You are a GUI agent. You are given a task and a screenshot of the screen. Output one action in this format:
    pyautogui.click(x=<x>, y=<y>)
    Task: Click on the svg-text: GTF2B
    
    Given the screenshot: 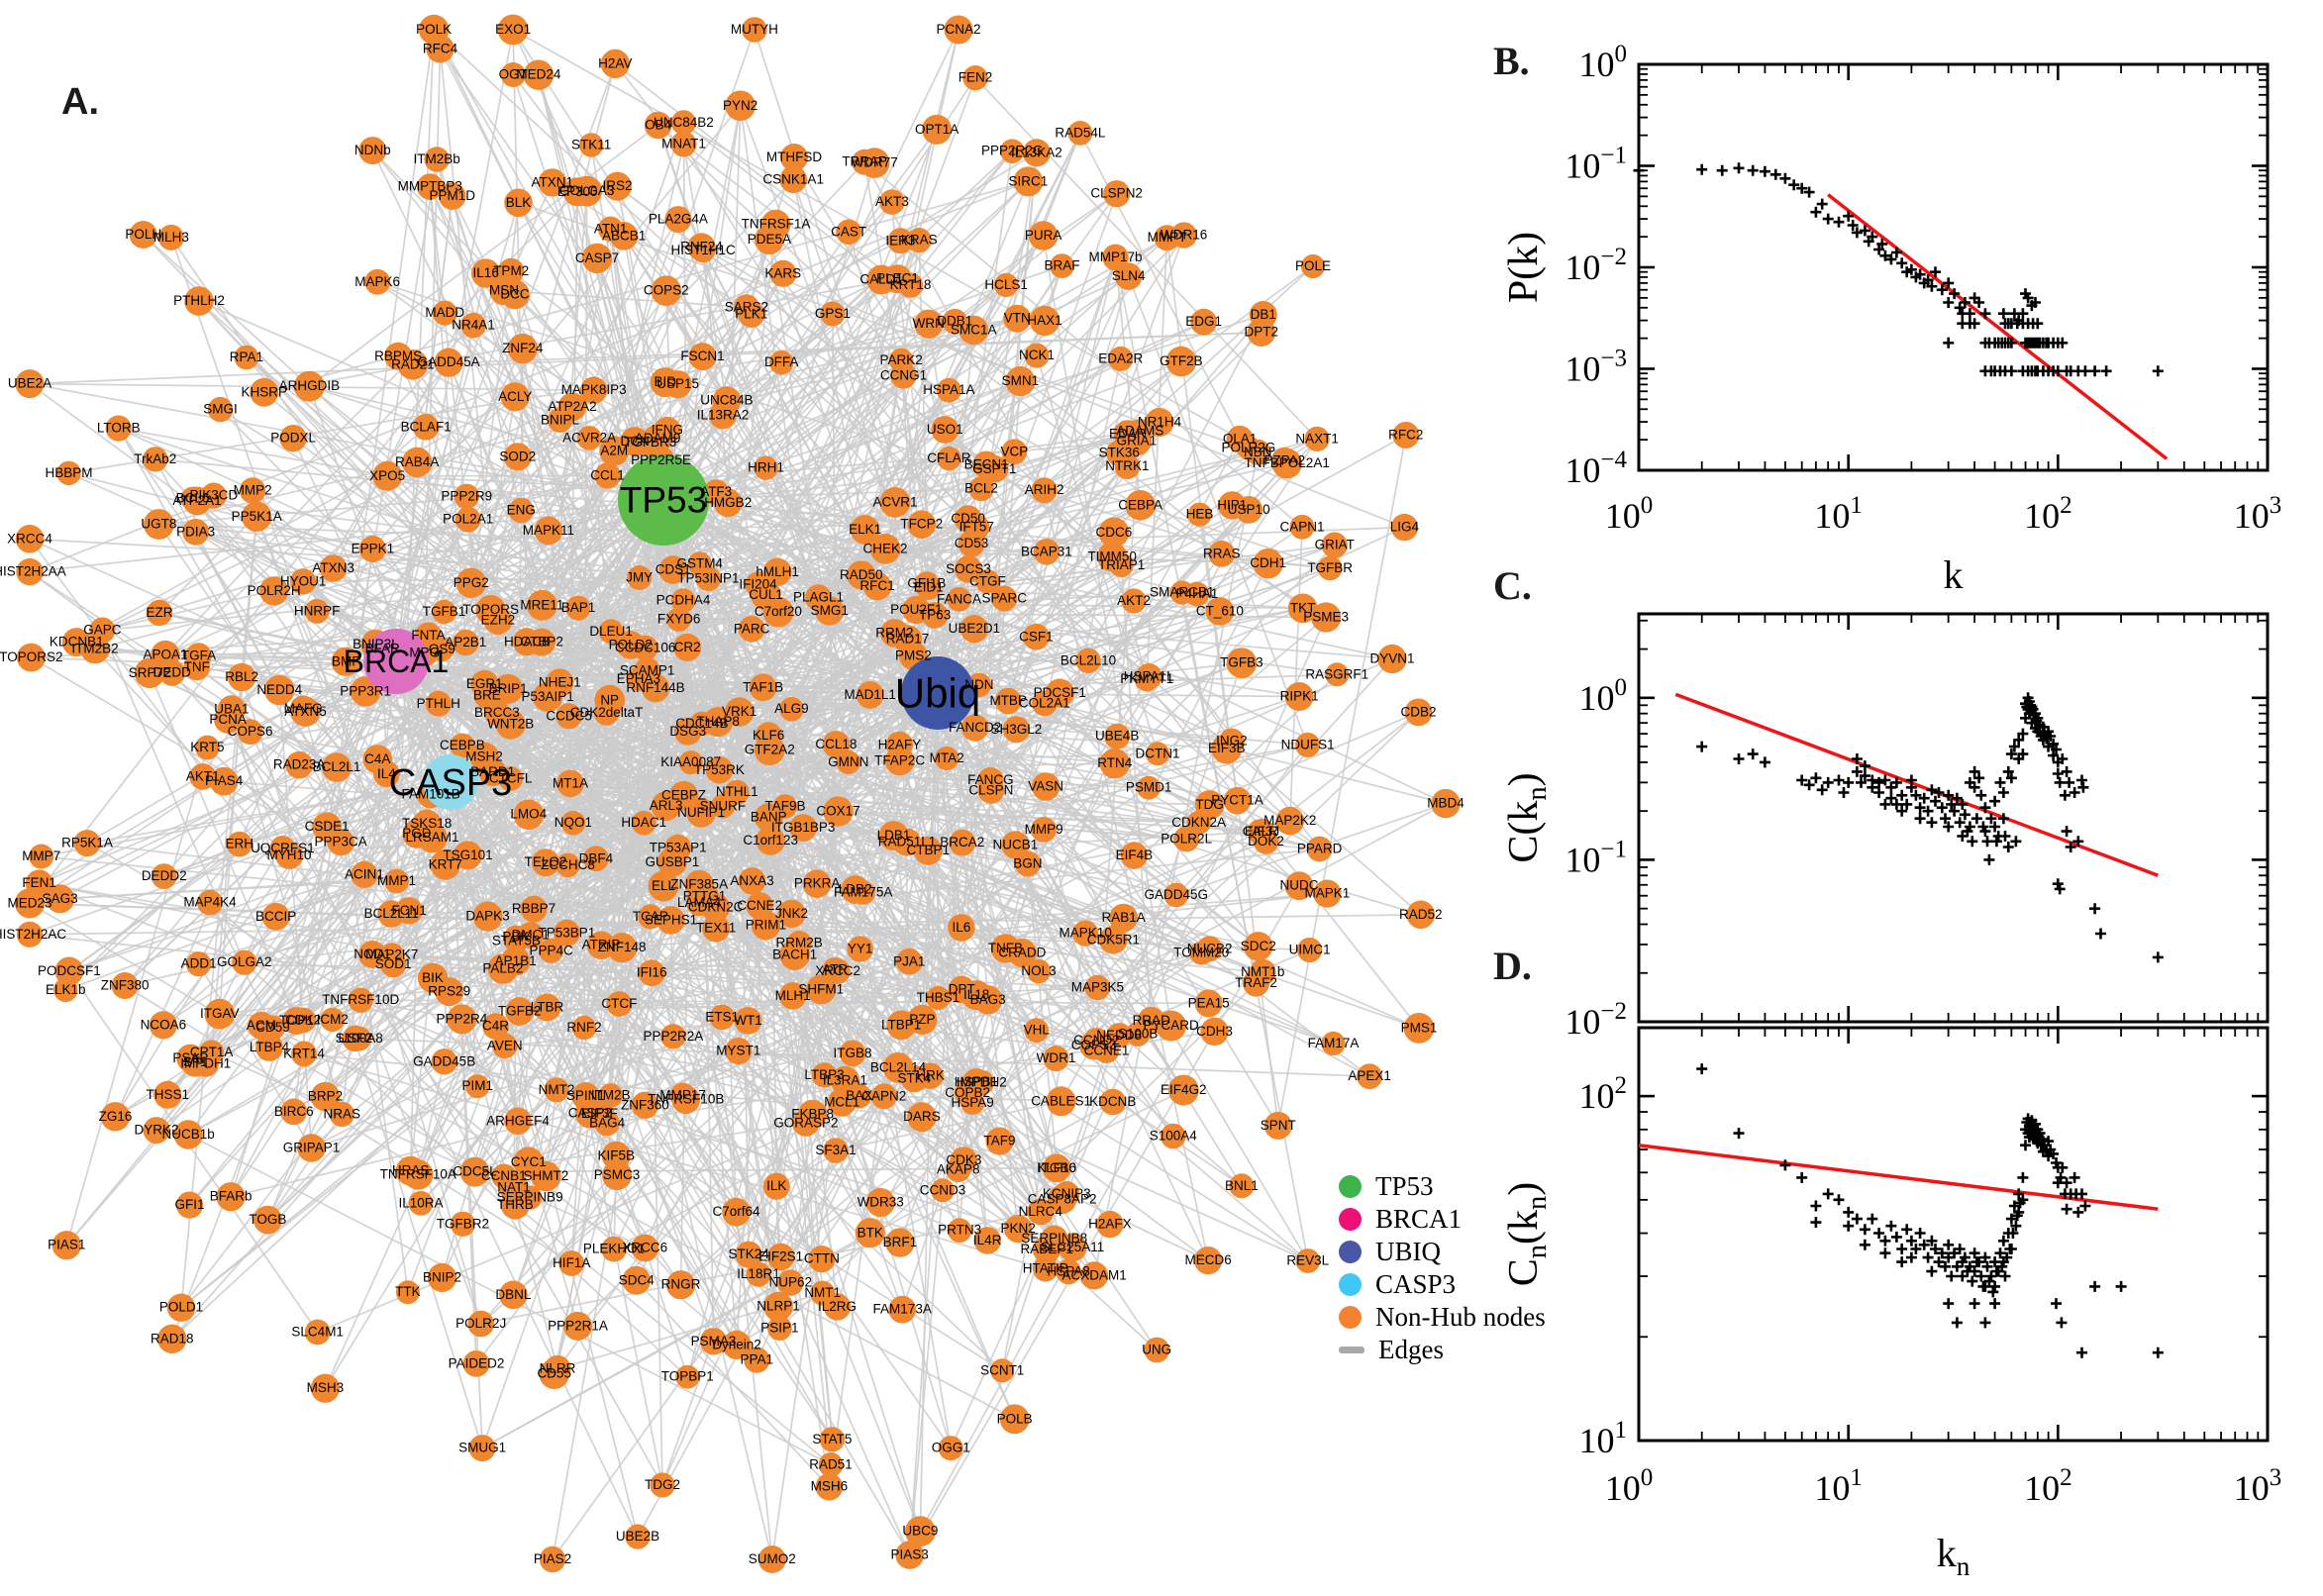 What is the action you would take?
    pyautogui.click(x=1182, y=360)
    